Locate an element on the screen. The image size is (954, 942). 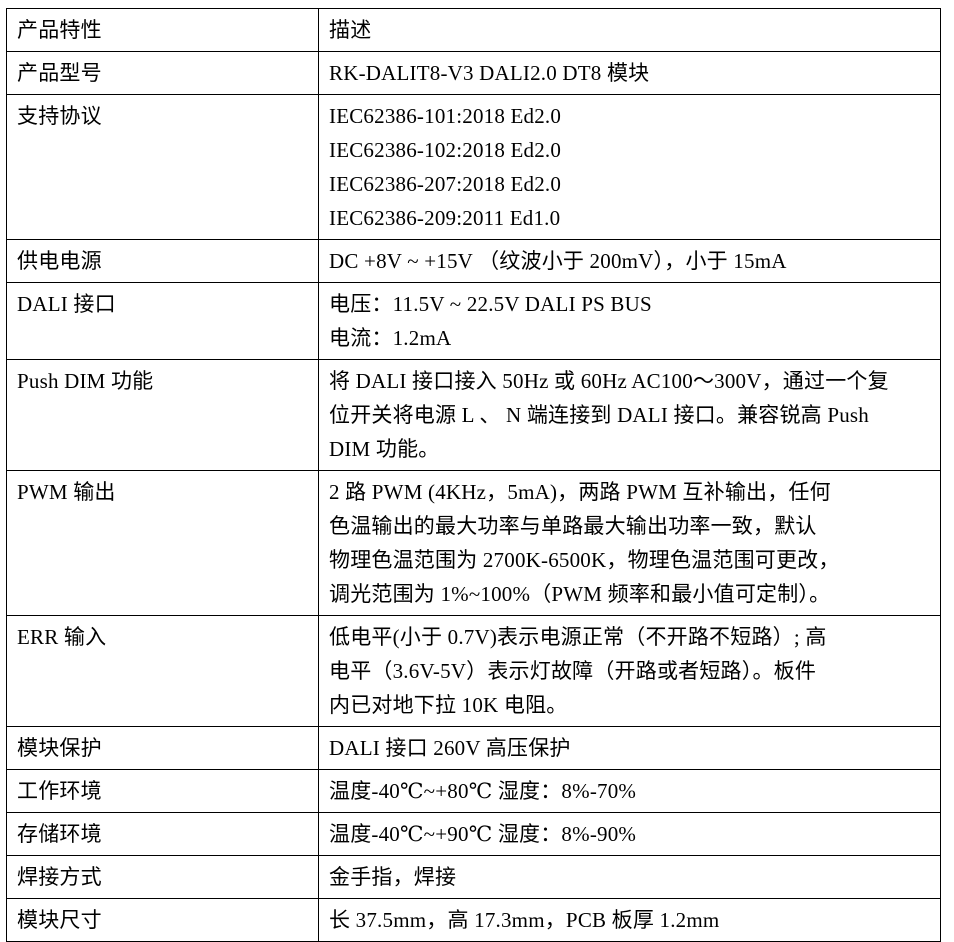
desc-line: 位开关将电源 L 、 N 端连接到 DALI 接口。兼容锐高 Push is located at coordinates (599, 415).